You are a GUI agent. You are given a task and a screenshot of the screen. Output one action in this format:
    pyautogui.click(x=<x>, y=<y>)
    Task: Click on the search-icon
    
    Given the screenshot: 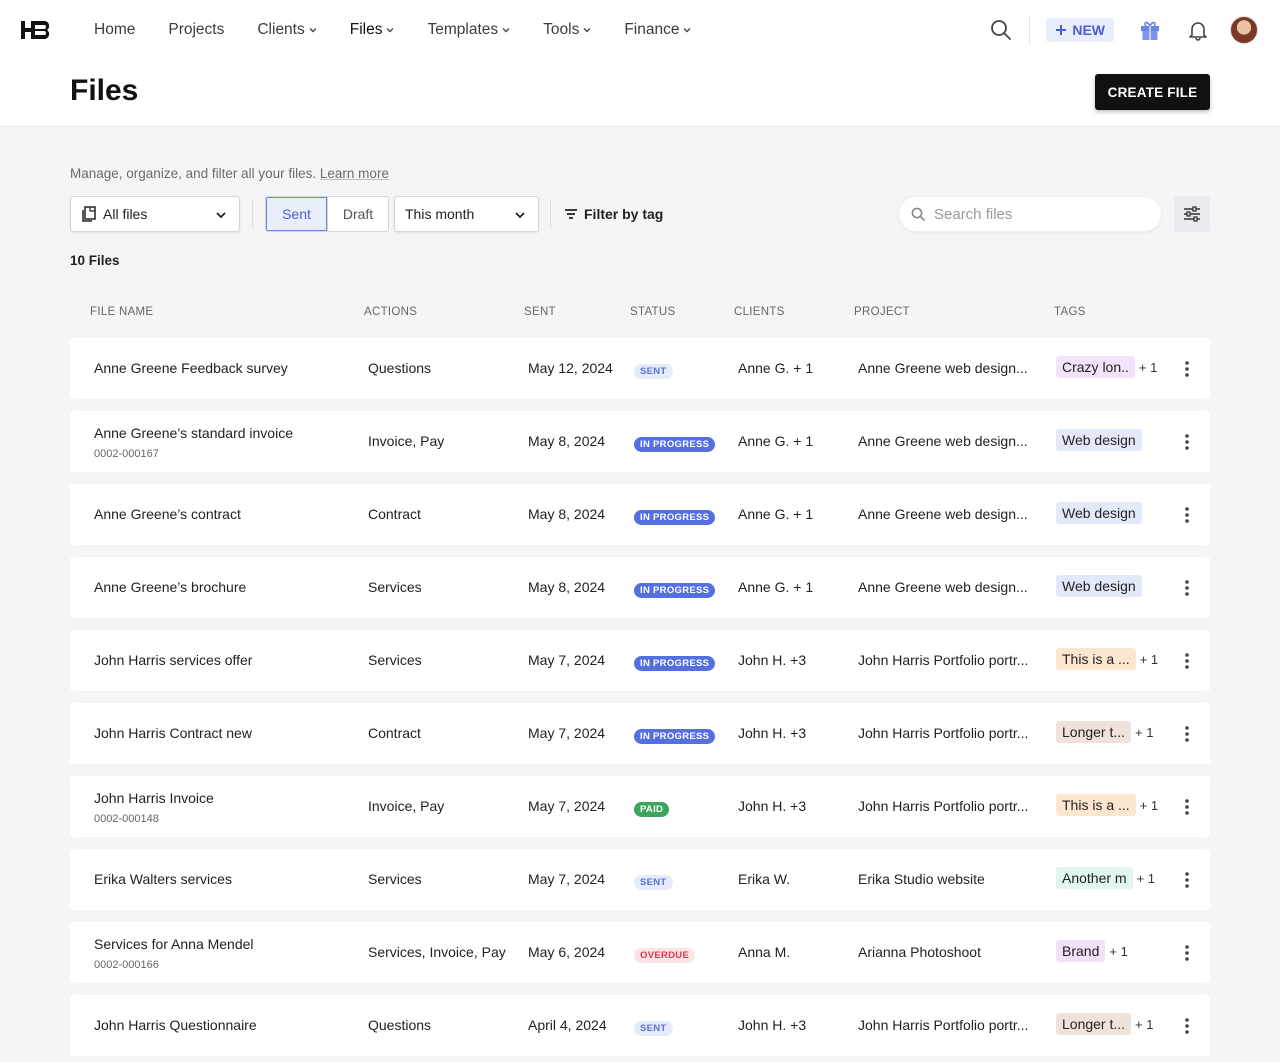 What is the action you would take?
    pyautogui.click(x=1001, y=30)
    